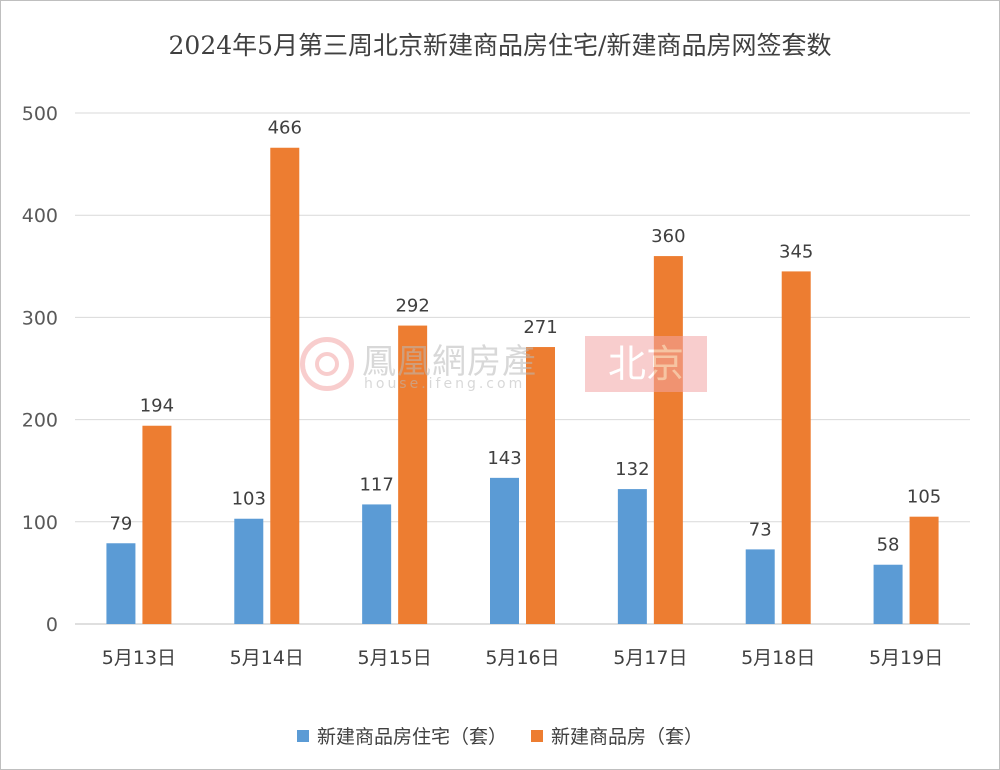 Image resolution: width=1000 pixels, height=770 pixels. I want to click on data-label-commercial: 360, so click(668, 236).